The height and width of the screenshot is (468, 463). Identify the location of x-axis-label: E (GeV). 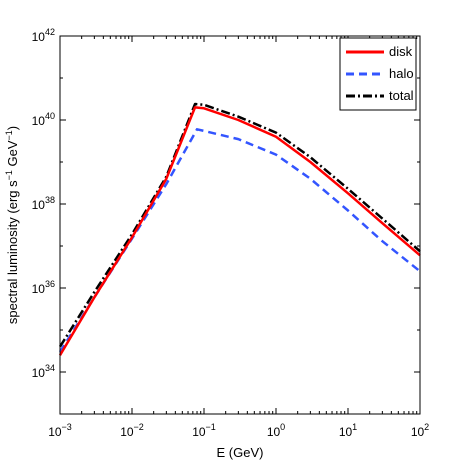
(240, 452).